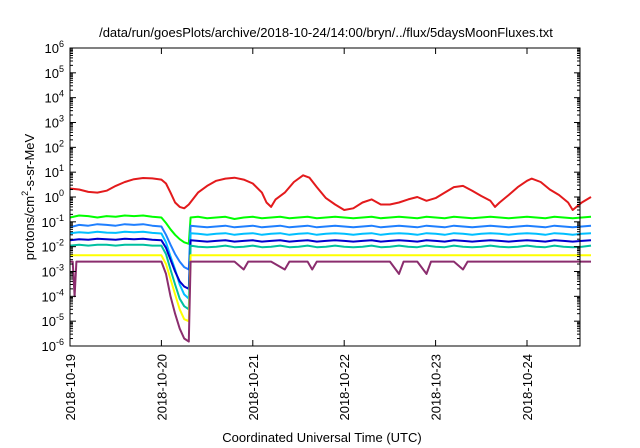 The image size is (640, 448). Describe the element at coordinates (54, 72) in the screenshot. I see `y-tick-label: 10⁵` at that location.